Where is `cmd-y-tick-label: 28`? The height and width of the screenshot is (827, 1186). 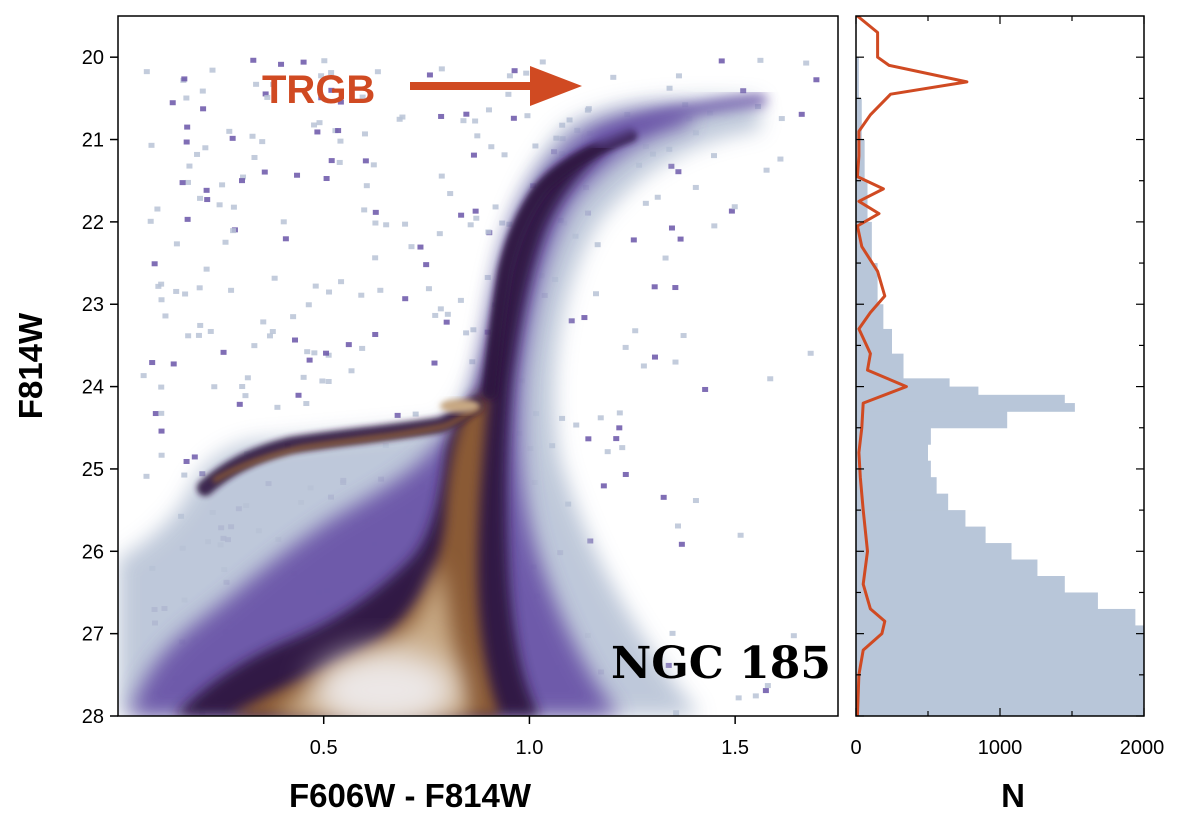
cmd-y-tick-label: 28 is located at coordinates (93, 717).